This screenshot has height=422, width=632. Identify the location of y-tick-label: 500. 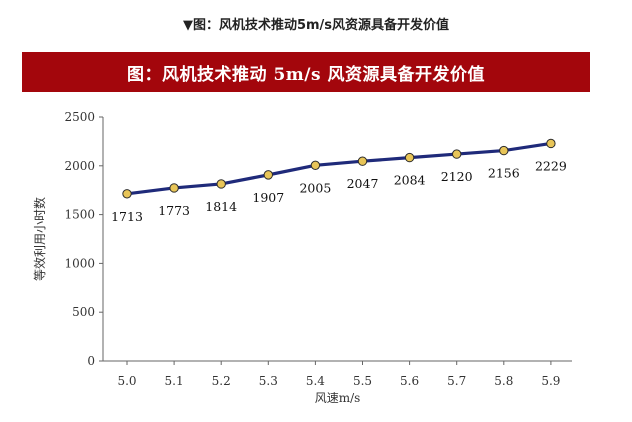
(83, 312).